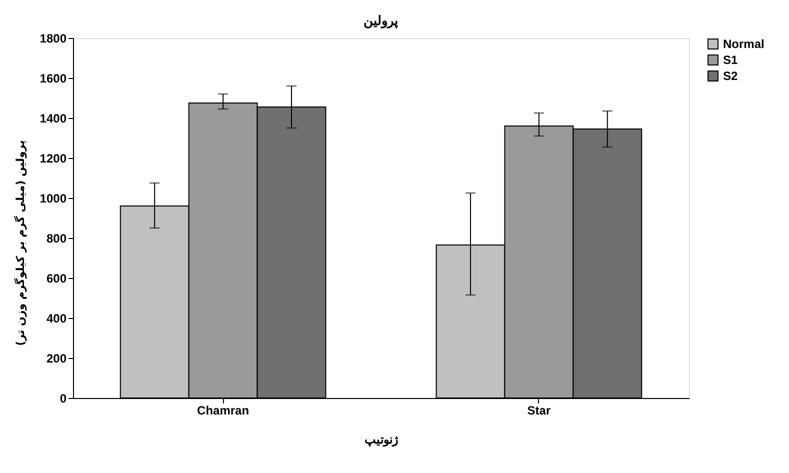 This screenshot has width=789, height=473. What do you see at coordinates (53, 199) in the screenshot?
I see `y-tick-label: 1000` at bounding box center [53, 199].